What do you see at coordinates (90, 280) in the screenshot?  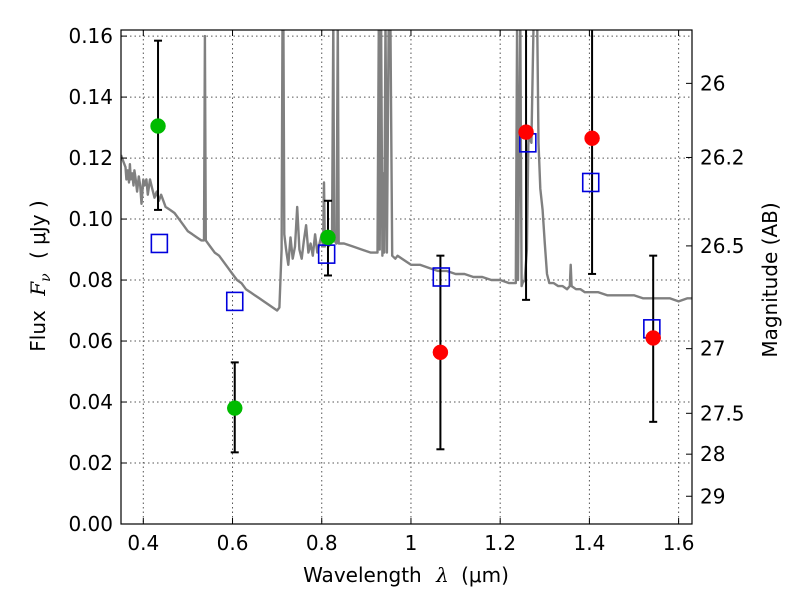 I see `y-tick-label: 0.08` at bounding box center [90, 280].